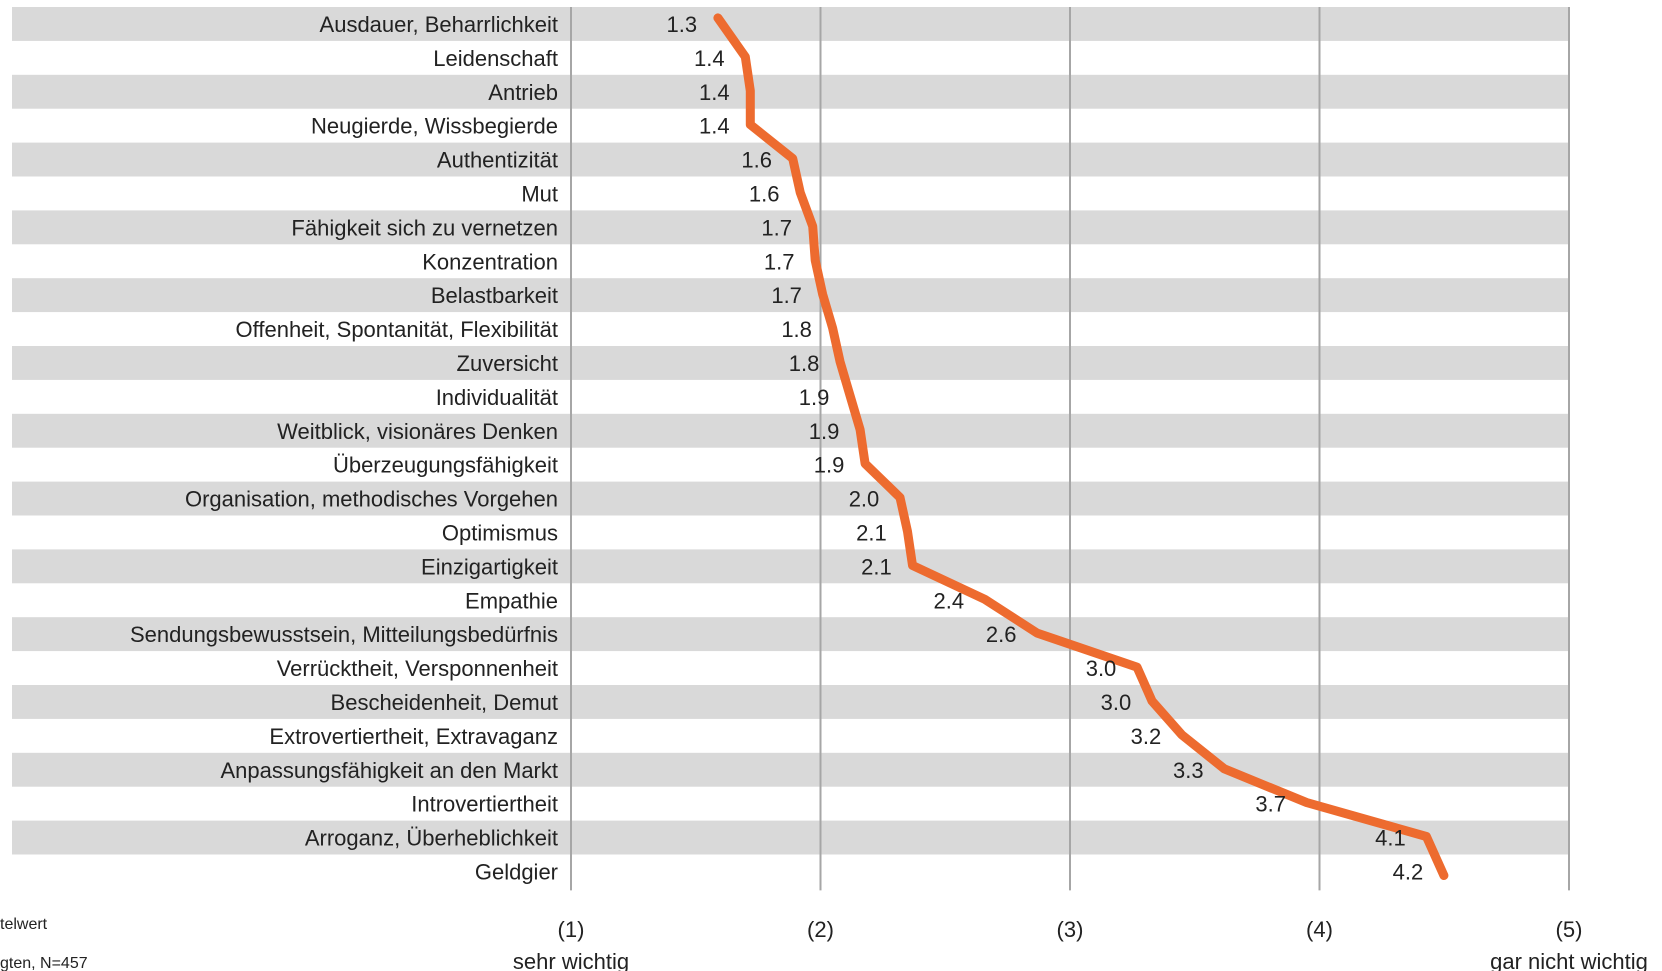 The width and height of the screenshot is (1662, 971). What do you see at coordinates (24, 924) in the screenshot?
I see `footnote: telwert` at bounding box center [24, 924].